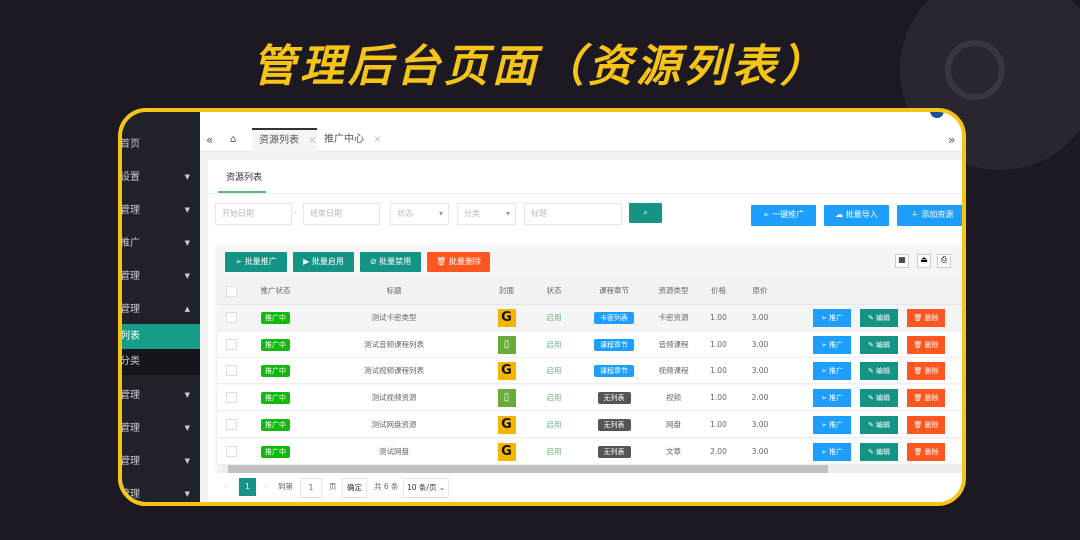  What do you see at coordinates (161, 243) in the screenshot?
I see `sidebar-item: 推广 ▼` at bounding box center [161, 243].